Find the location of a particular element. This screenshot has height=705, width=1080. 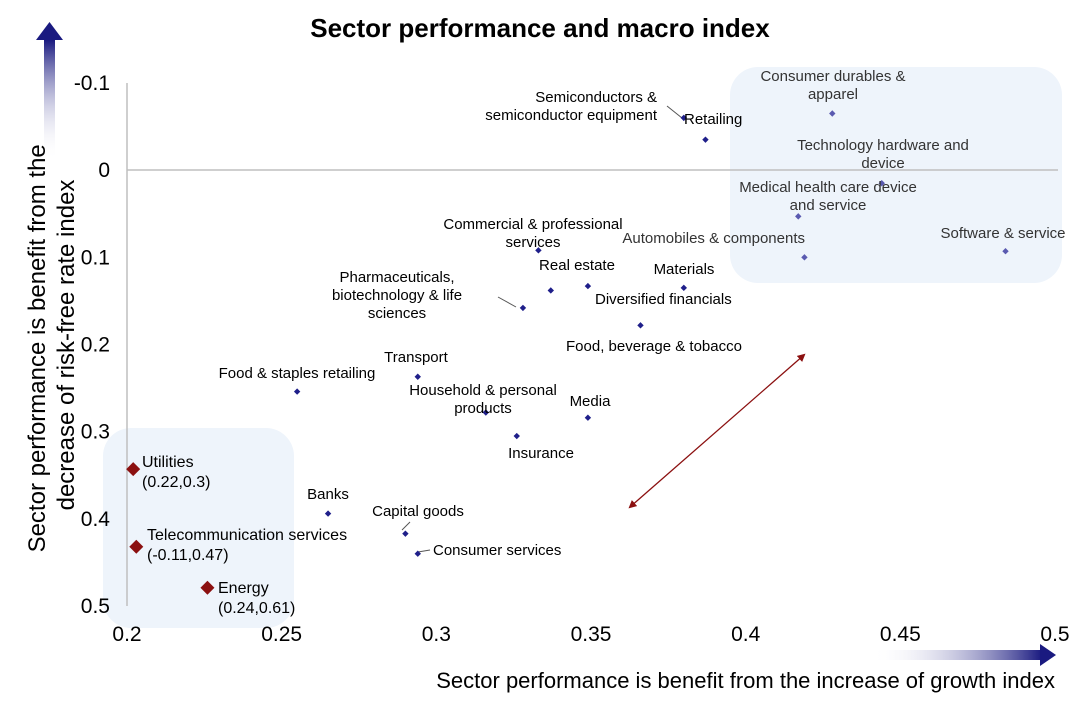

data-label-line: Diversified financials is located at coordinates (663, 299).